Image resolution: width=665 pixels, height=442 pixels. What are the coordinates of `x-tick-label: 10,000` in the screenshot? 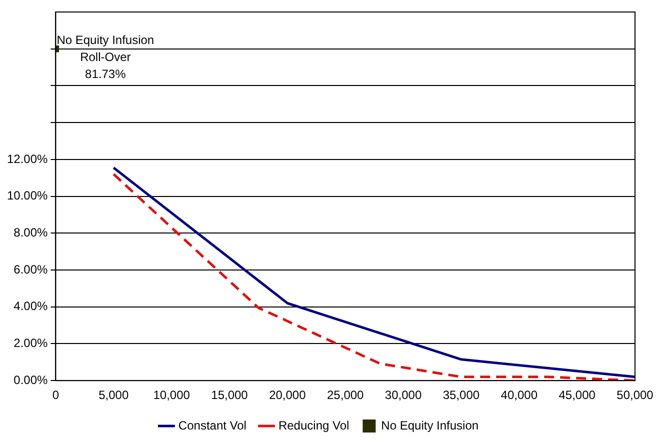 It's located at (171, 395).